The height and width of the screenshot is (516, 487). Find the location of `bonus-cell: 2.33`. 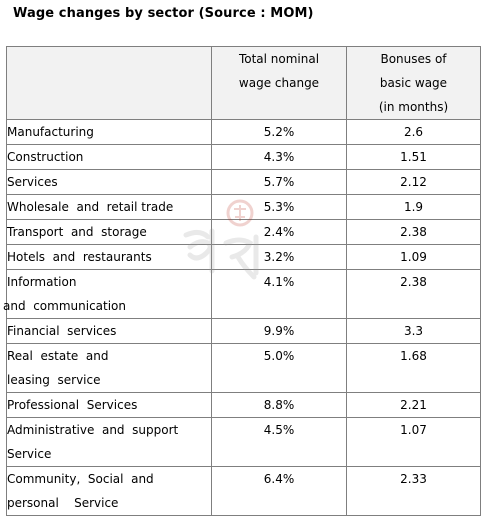

bonus-cell: 2.33 is located at coordinates (413, 491).